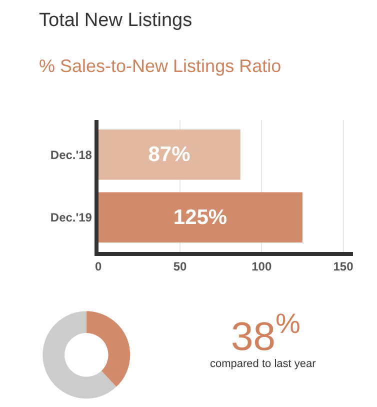 This screenshot has height=407, width=377. Describe the element at coordinates (265, 333) in the screenshot. I see `text: 38$^{%}$` at that location.